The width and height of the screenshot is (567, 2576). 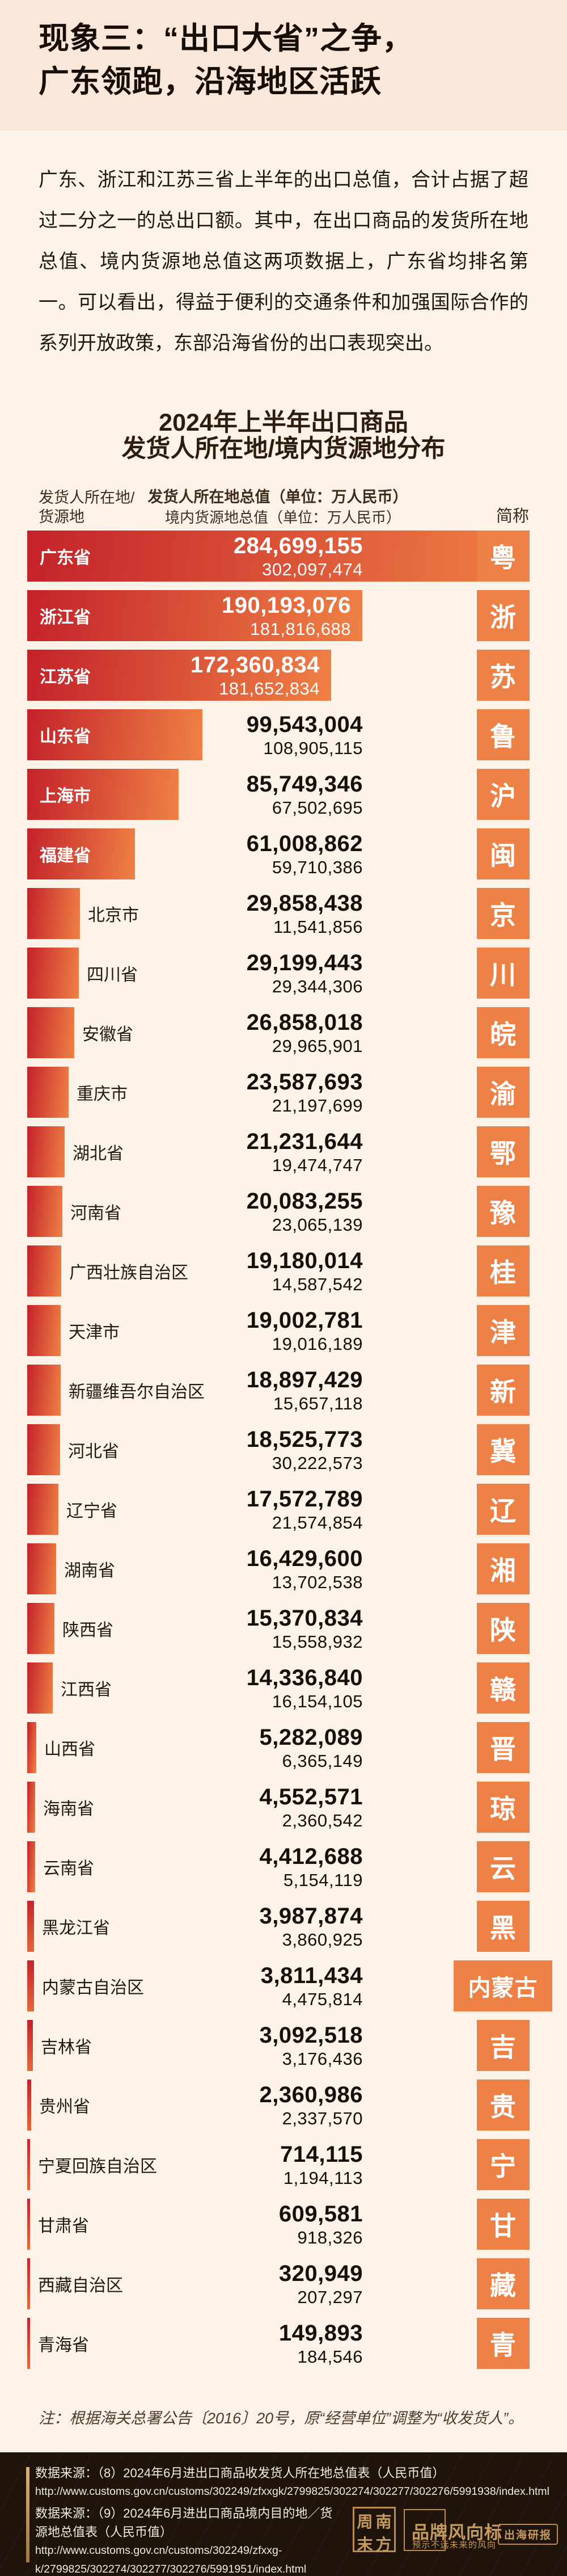 I want to click on source-label: 源地总值表（人民币值）, so click(x=104, y=2532).